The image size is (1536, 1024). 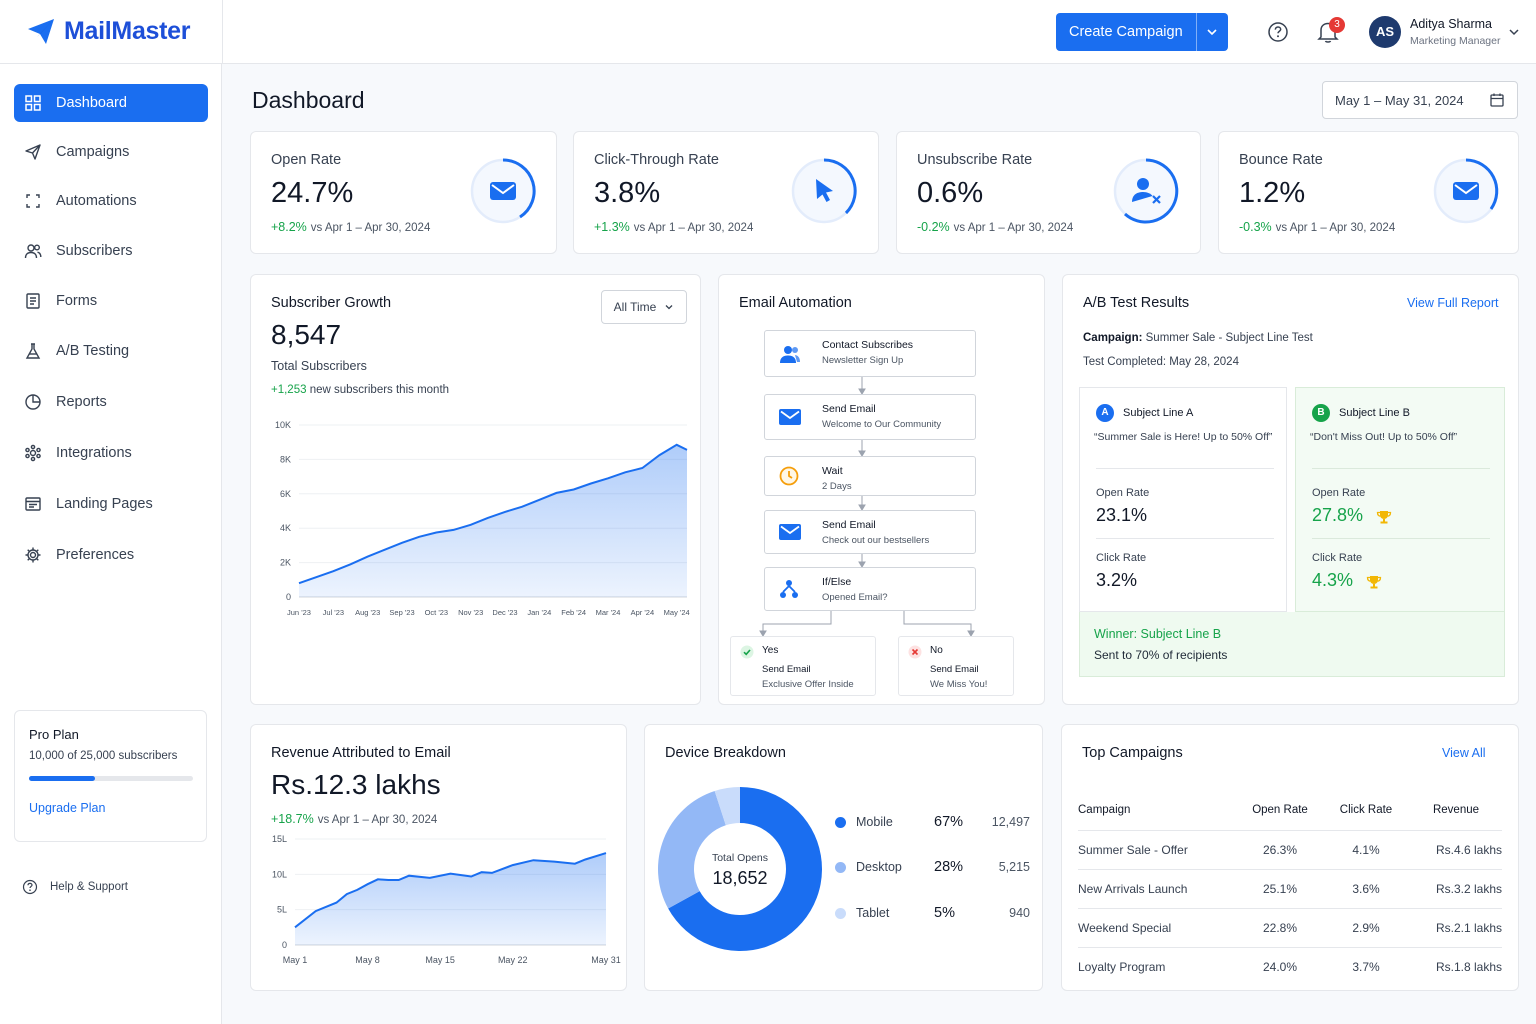 I want to click on open-rate-cell: 26.3%, so click(x=1280, y=850).